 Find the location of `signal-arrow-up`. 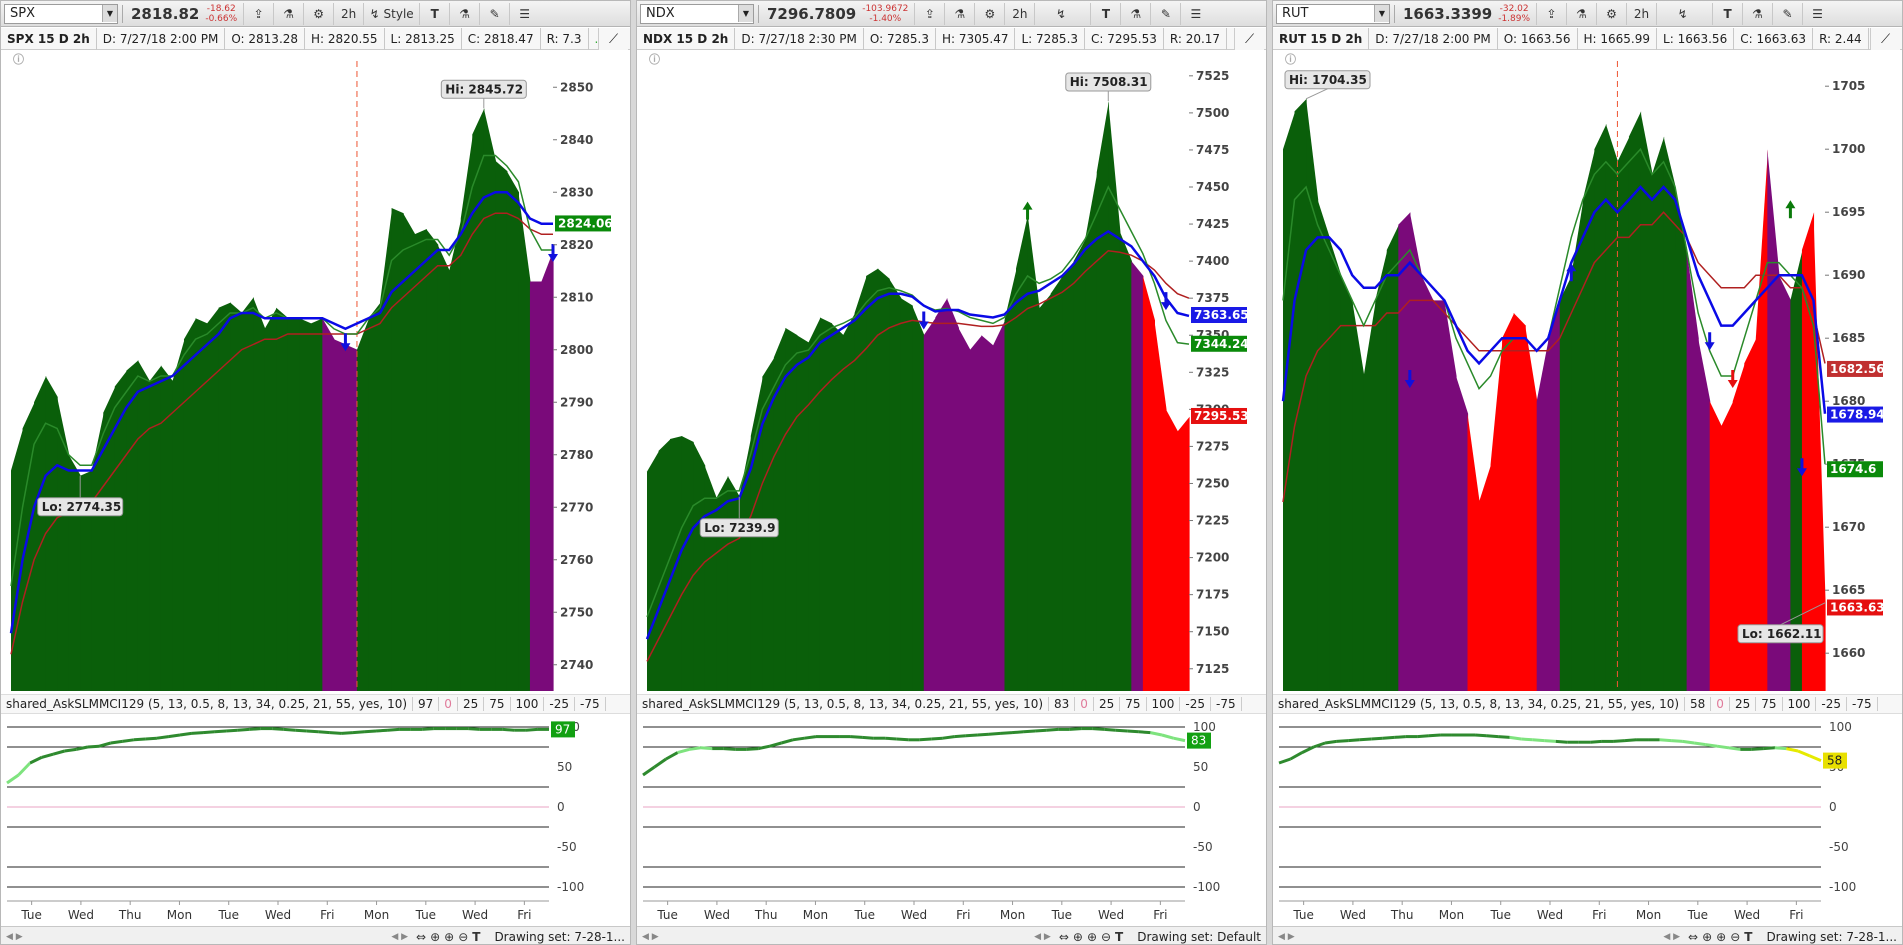

signal-arrow-up is located at coordinates (1571, 272).